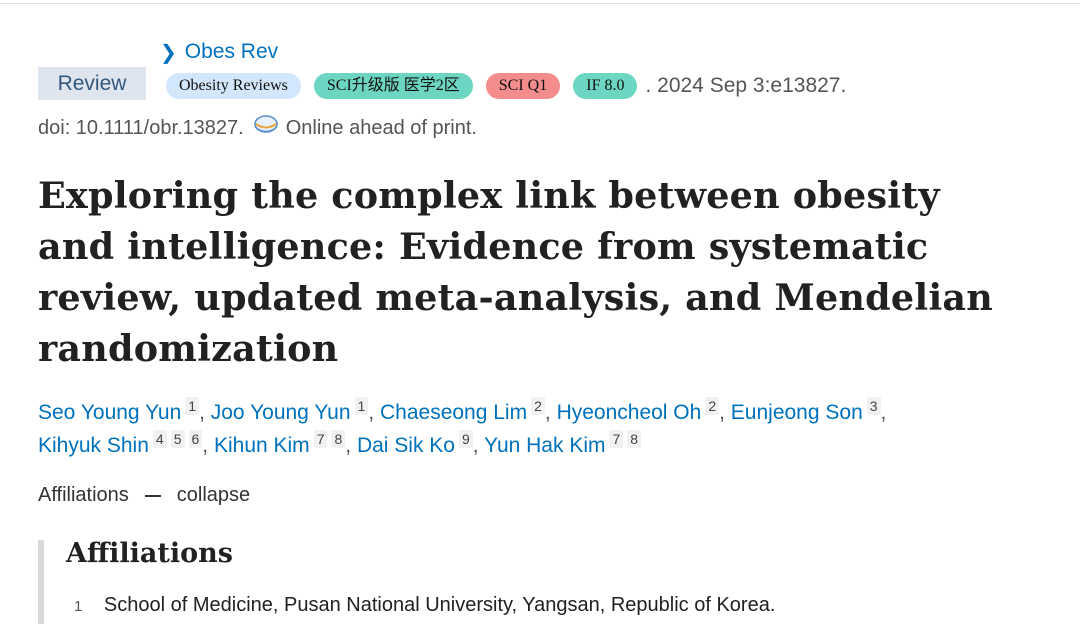 This screenshot has width=1080, height=624. What do you see at coordinates (629, 412) in the screenshot?
I see `author-name-link: Hyeoncheol Oh` at bounding box center [629, 412].